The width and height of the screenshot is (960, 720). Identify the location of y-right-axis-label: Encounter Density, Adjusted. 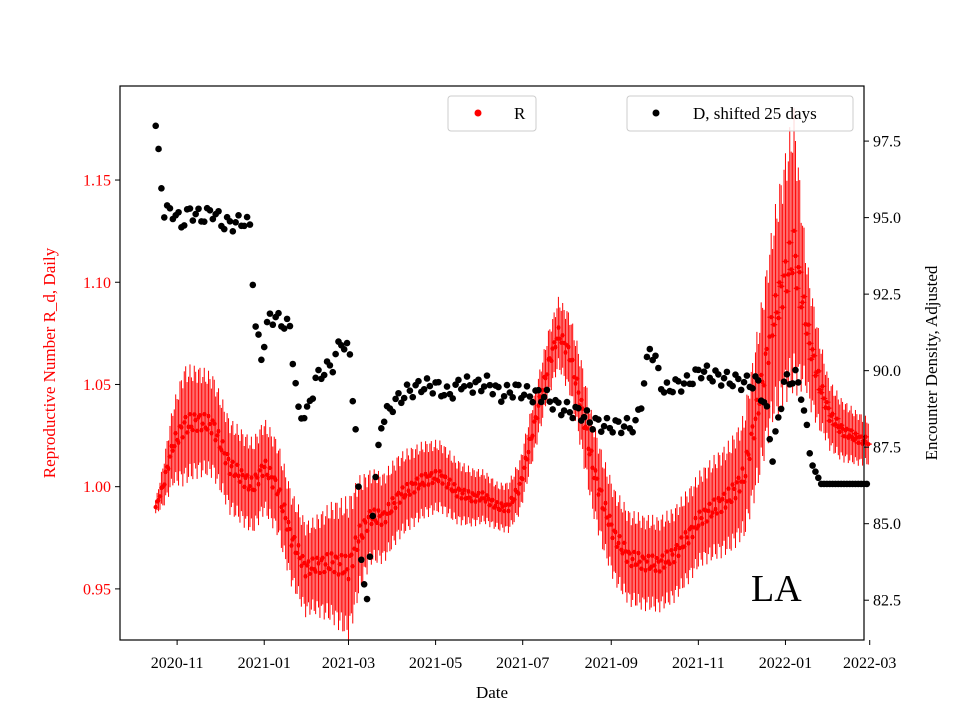
(931, 362).